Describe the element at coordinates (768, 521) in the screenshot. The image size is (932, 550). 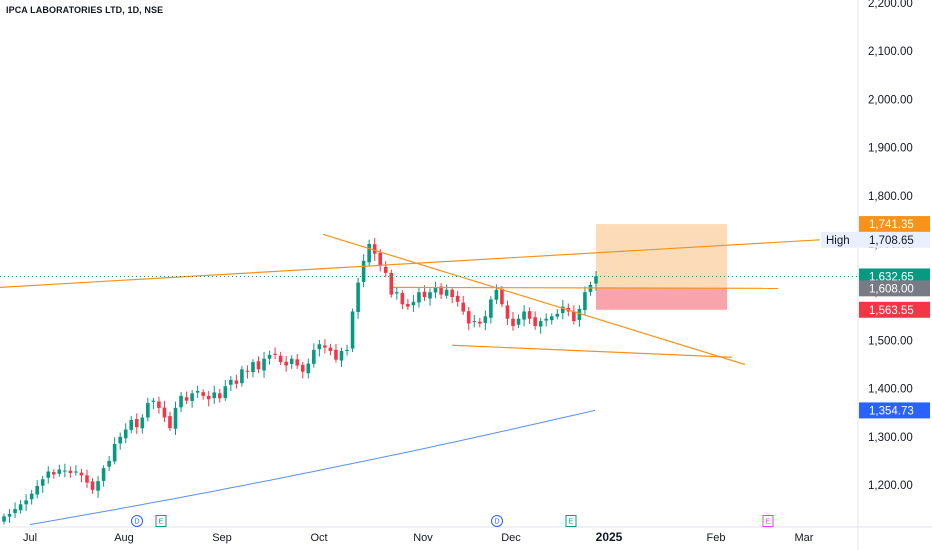
I see `earnings-event-icon` at that location.